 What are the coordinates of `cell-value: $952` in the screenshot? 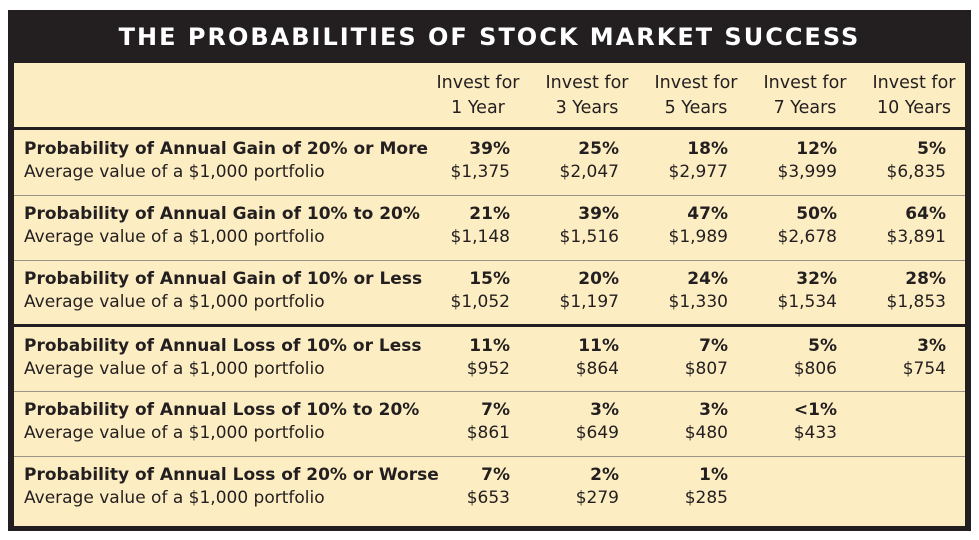 It's located at (488, 369).